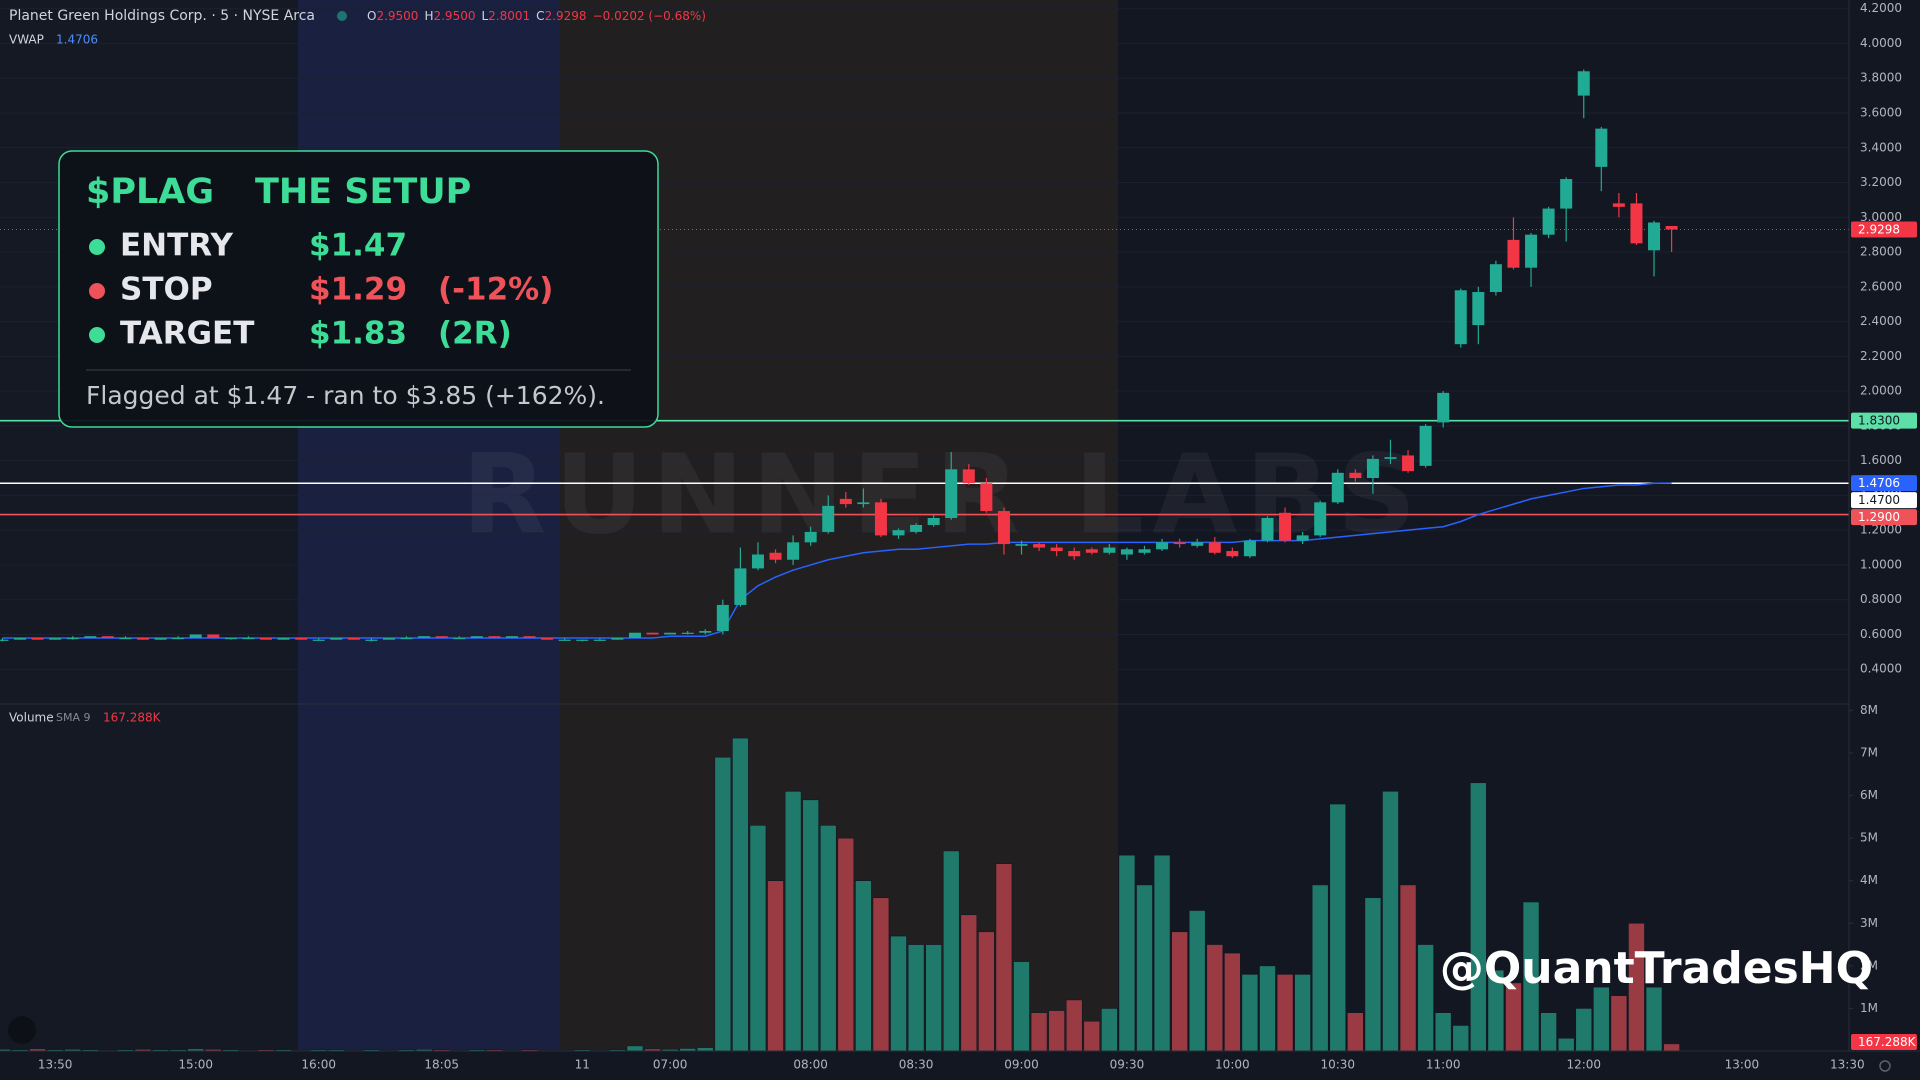 The height and width of the screenshot is (1080, 1920). Describe the element at coordinates (1881, 669) in the screenshot. I see `y-tick-label: 0.4000` at that location.